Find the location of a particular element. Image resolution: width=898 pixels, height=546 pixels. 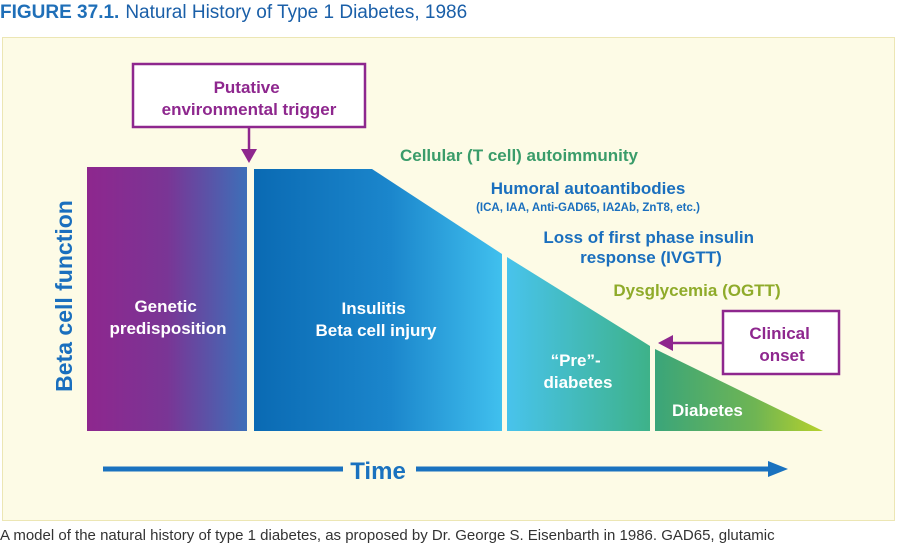

stage-label-genetic: Genetic predisposition is located at coordinates (167, 317).